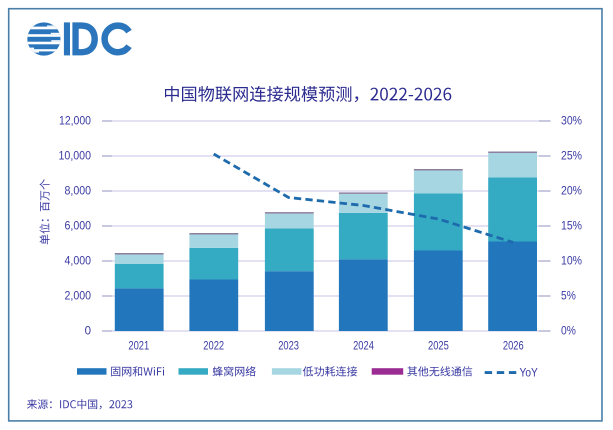  I want to click on svg-text: 15%, so click(571, 227).